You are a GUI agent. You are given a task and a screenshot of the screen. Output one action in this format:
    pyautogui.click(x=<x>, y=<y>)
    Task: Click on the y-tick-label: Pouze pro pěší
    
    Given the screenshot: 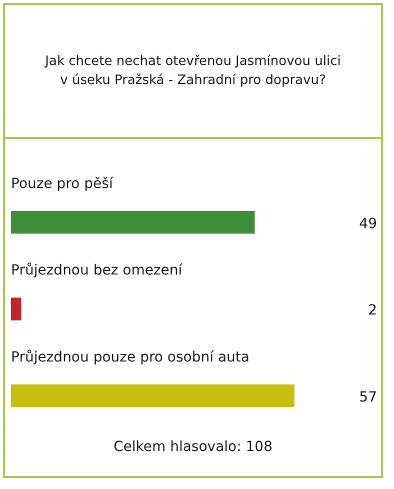 What is the action you would take?
    pyautogui.click(x=62, y=184)
    